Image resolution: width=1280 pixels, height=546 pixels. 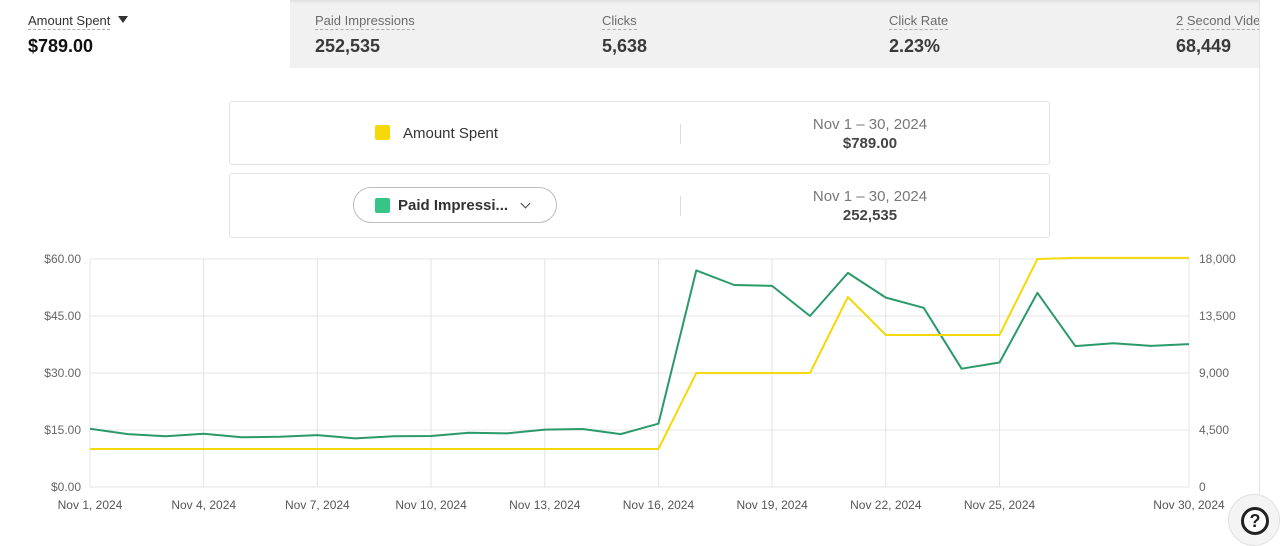 What do you see at coordinates (382, 132) in the screenshot?
I see `legend-swatch-amount-spent` at bounding box center [382, 132].